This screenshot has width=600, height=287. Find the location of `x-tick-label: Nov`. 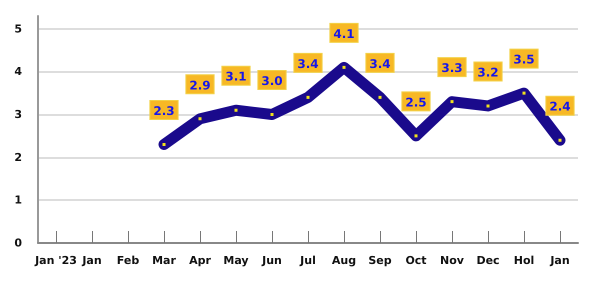

x-tick-label: Nov is located at coordinates (452, 260).